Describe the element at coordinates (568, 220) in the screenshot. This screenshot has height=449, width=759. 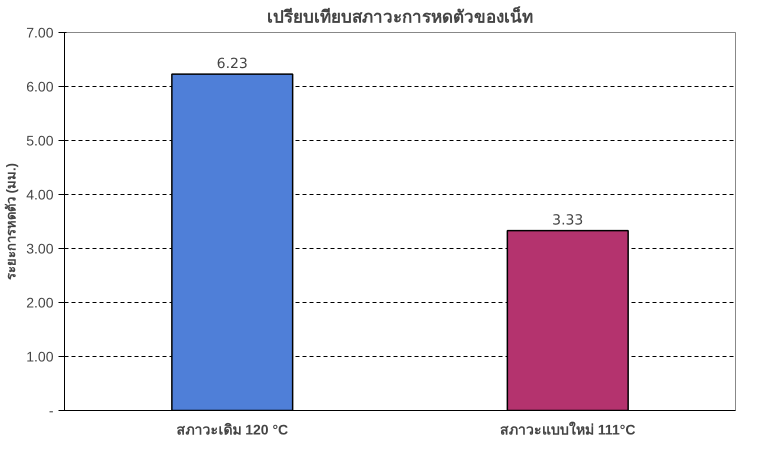
I see `data-label: 3.33` at that location.